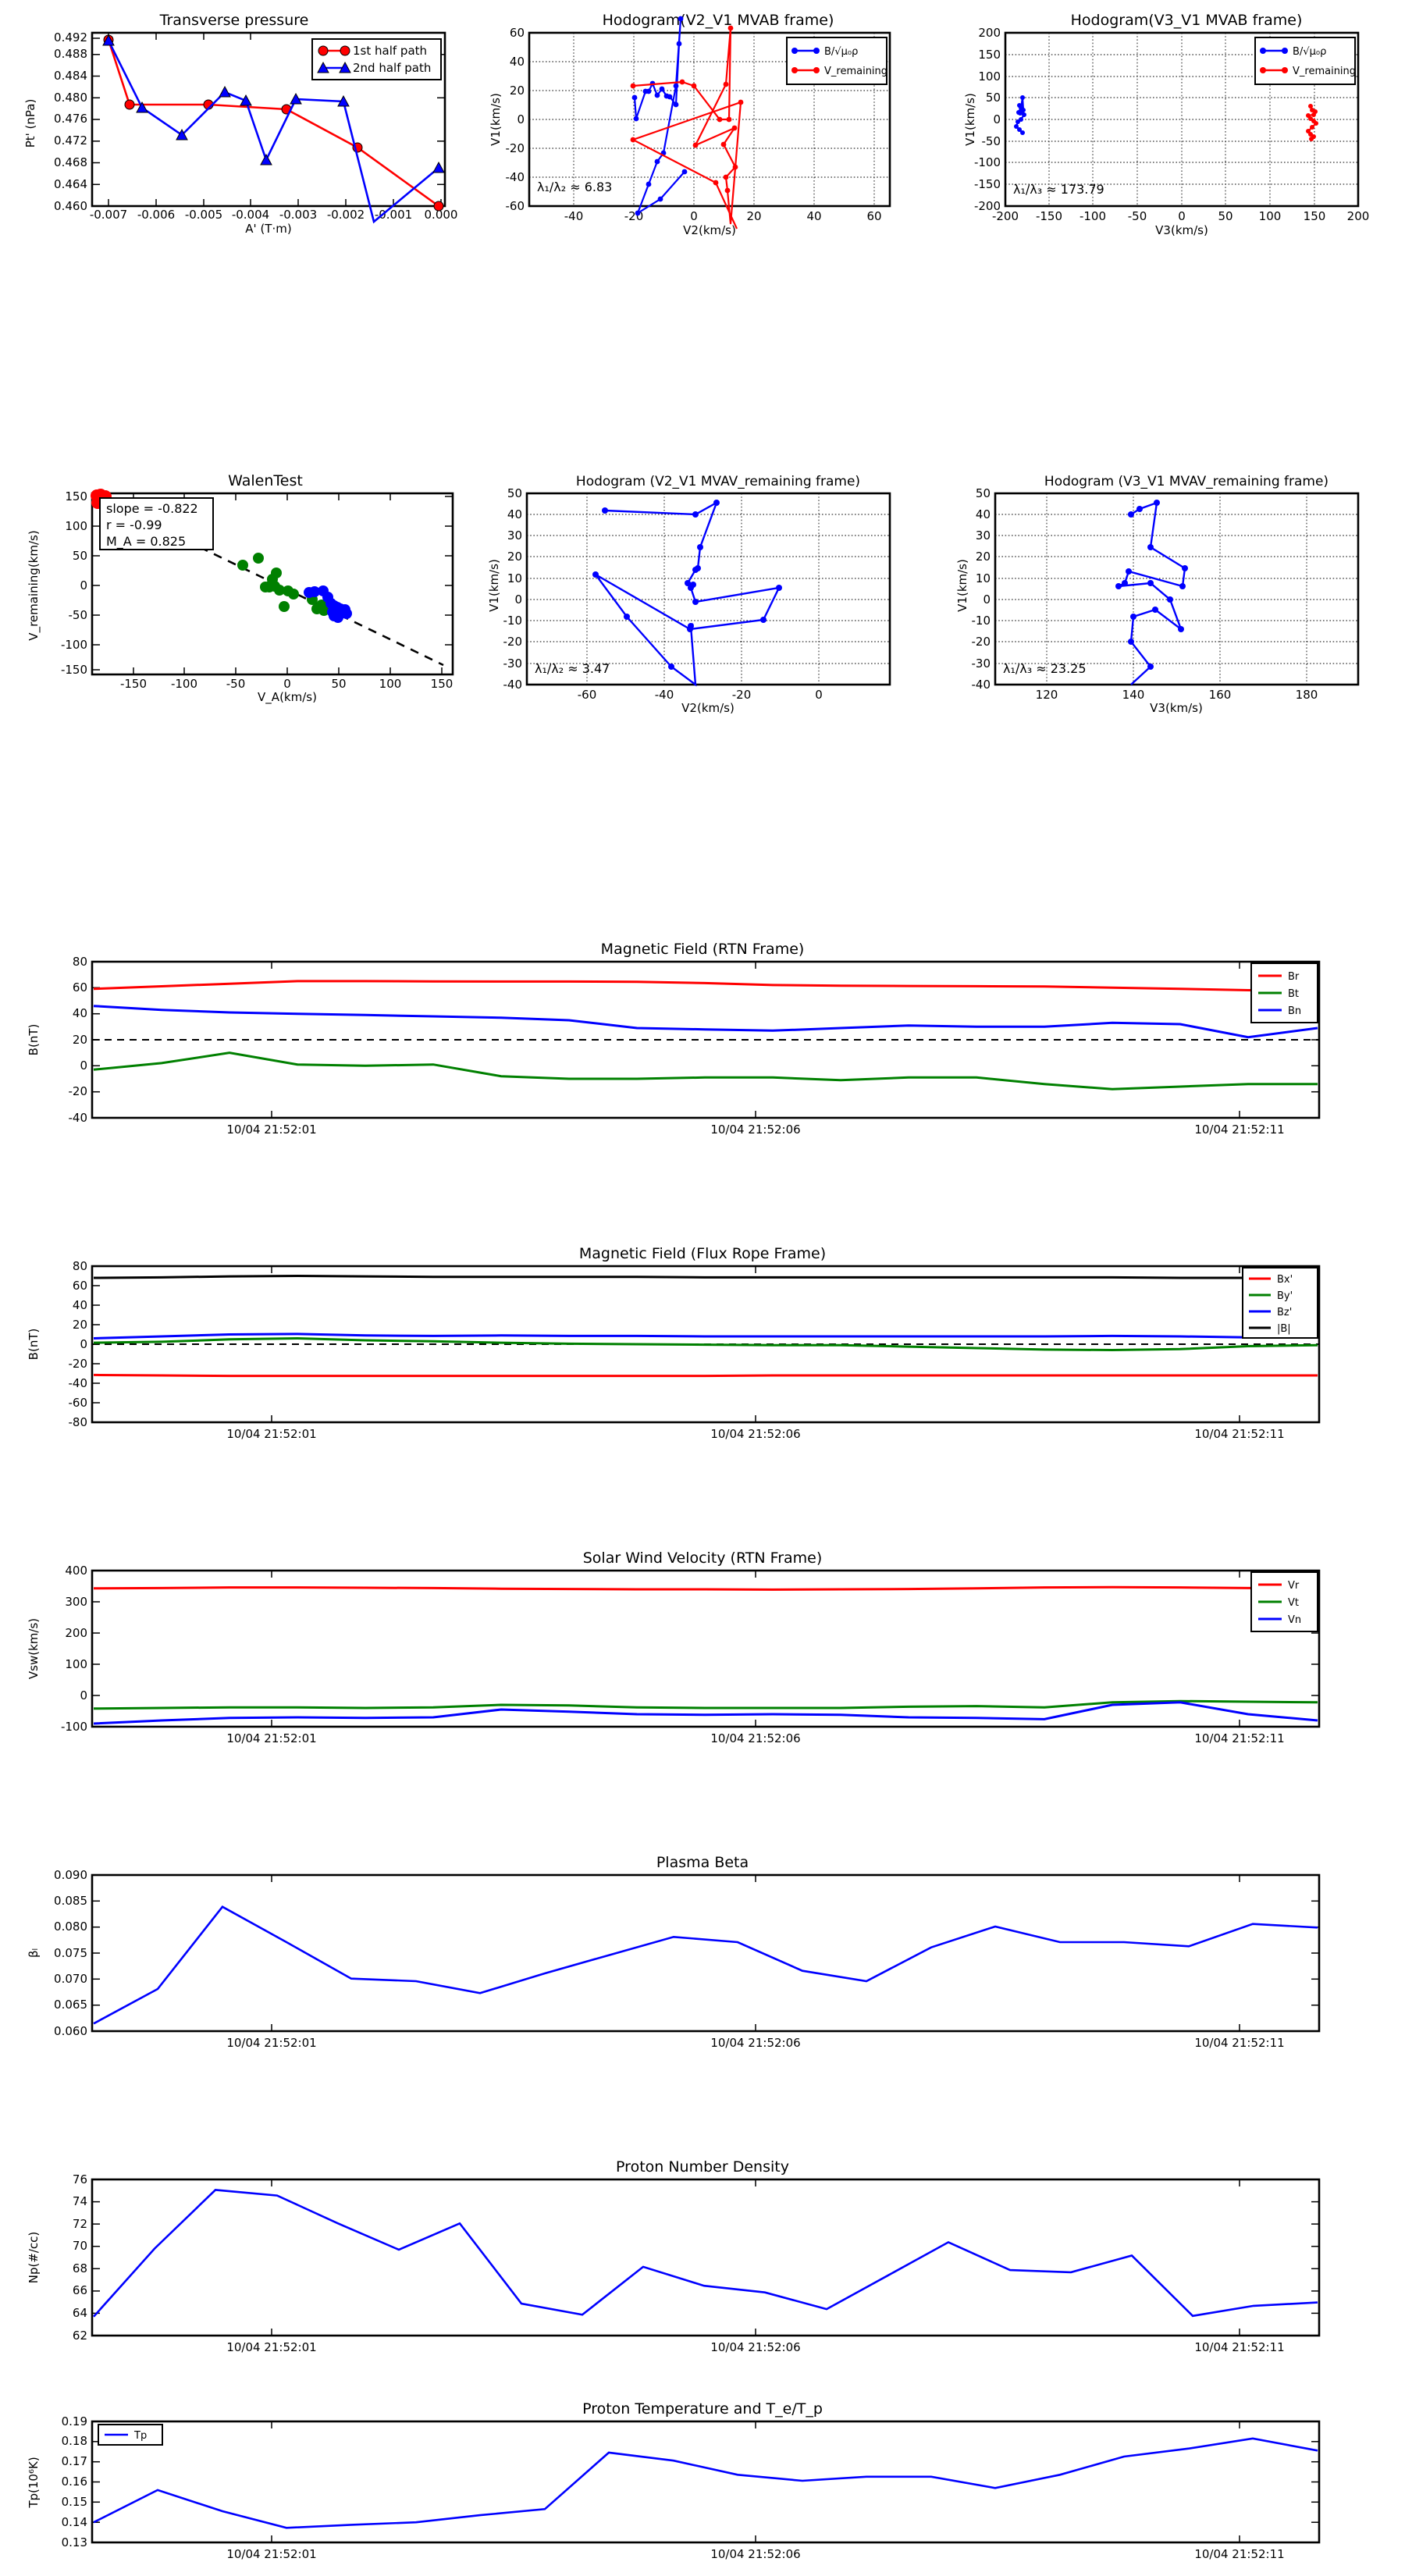 This screenshot has width=1405, height=2576. What do you see at coordinates (706, 986) in the screenshot?
I see `series-br` at bounding box center [706, 986].